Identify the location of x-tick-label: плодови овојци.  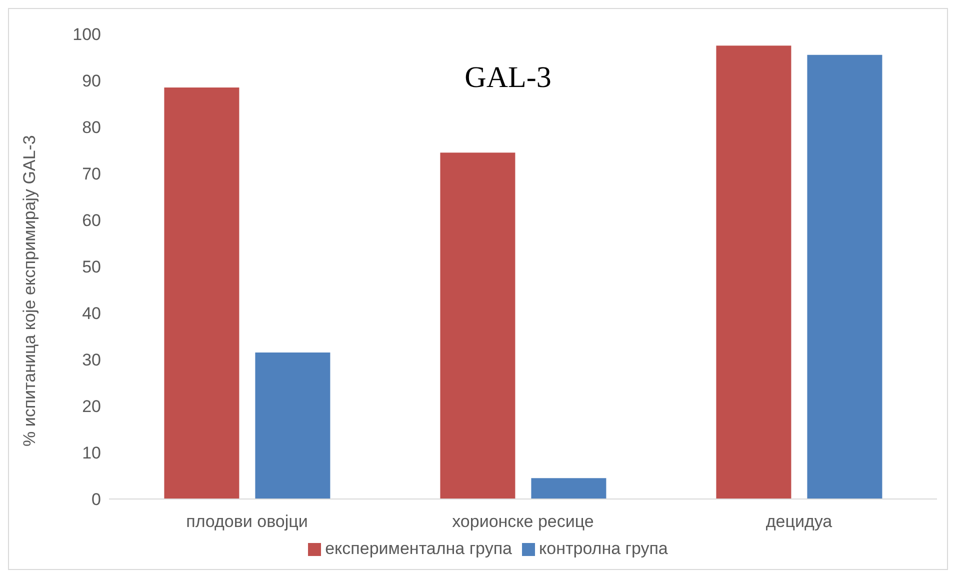
(247, 522).